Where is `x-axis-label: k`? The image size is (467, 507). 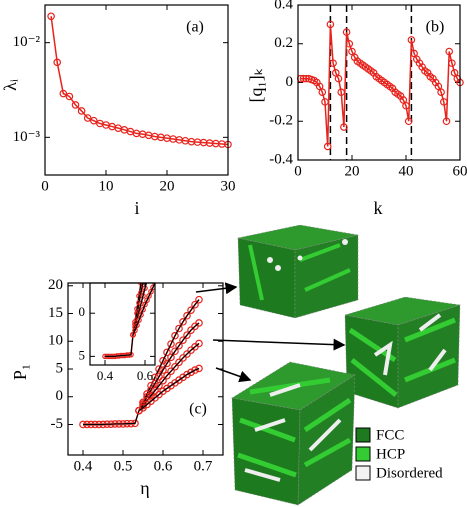
x-axis-label: k is located at coordinates (378, 208).